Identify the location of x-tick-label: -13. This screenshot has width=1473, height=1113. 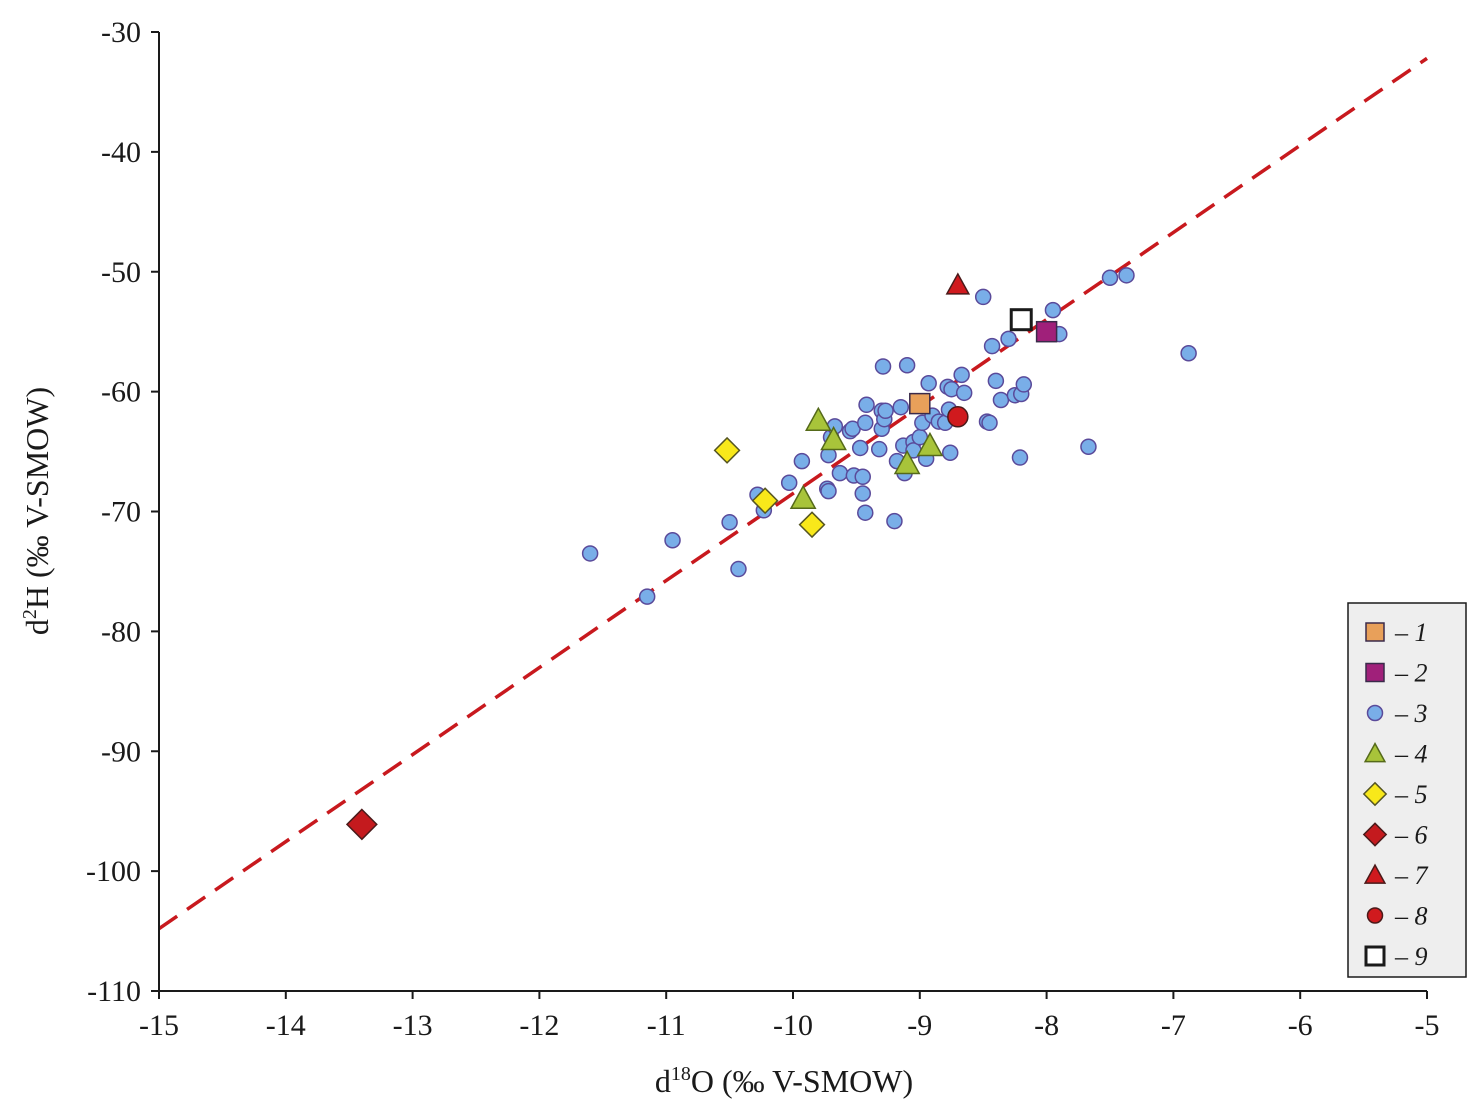
(413, 1025).